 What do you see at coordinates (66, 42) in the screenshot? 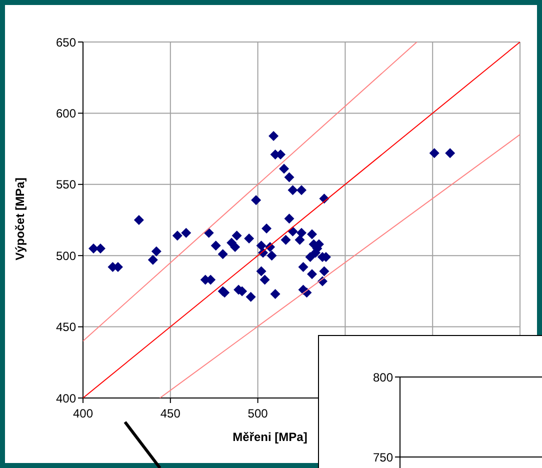
I see `y-tick-label: 650` at bounding box center [66, 42].